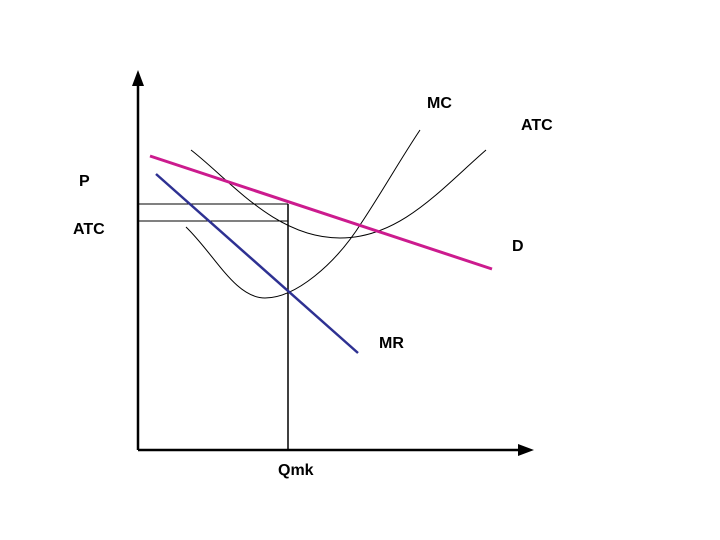 The image size is (720, 540). Describe the element at coordinates (526, 450) in the screenshot. I see `x-axis-arrow` at that location.